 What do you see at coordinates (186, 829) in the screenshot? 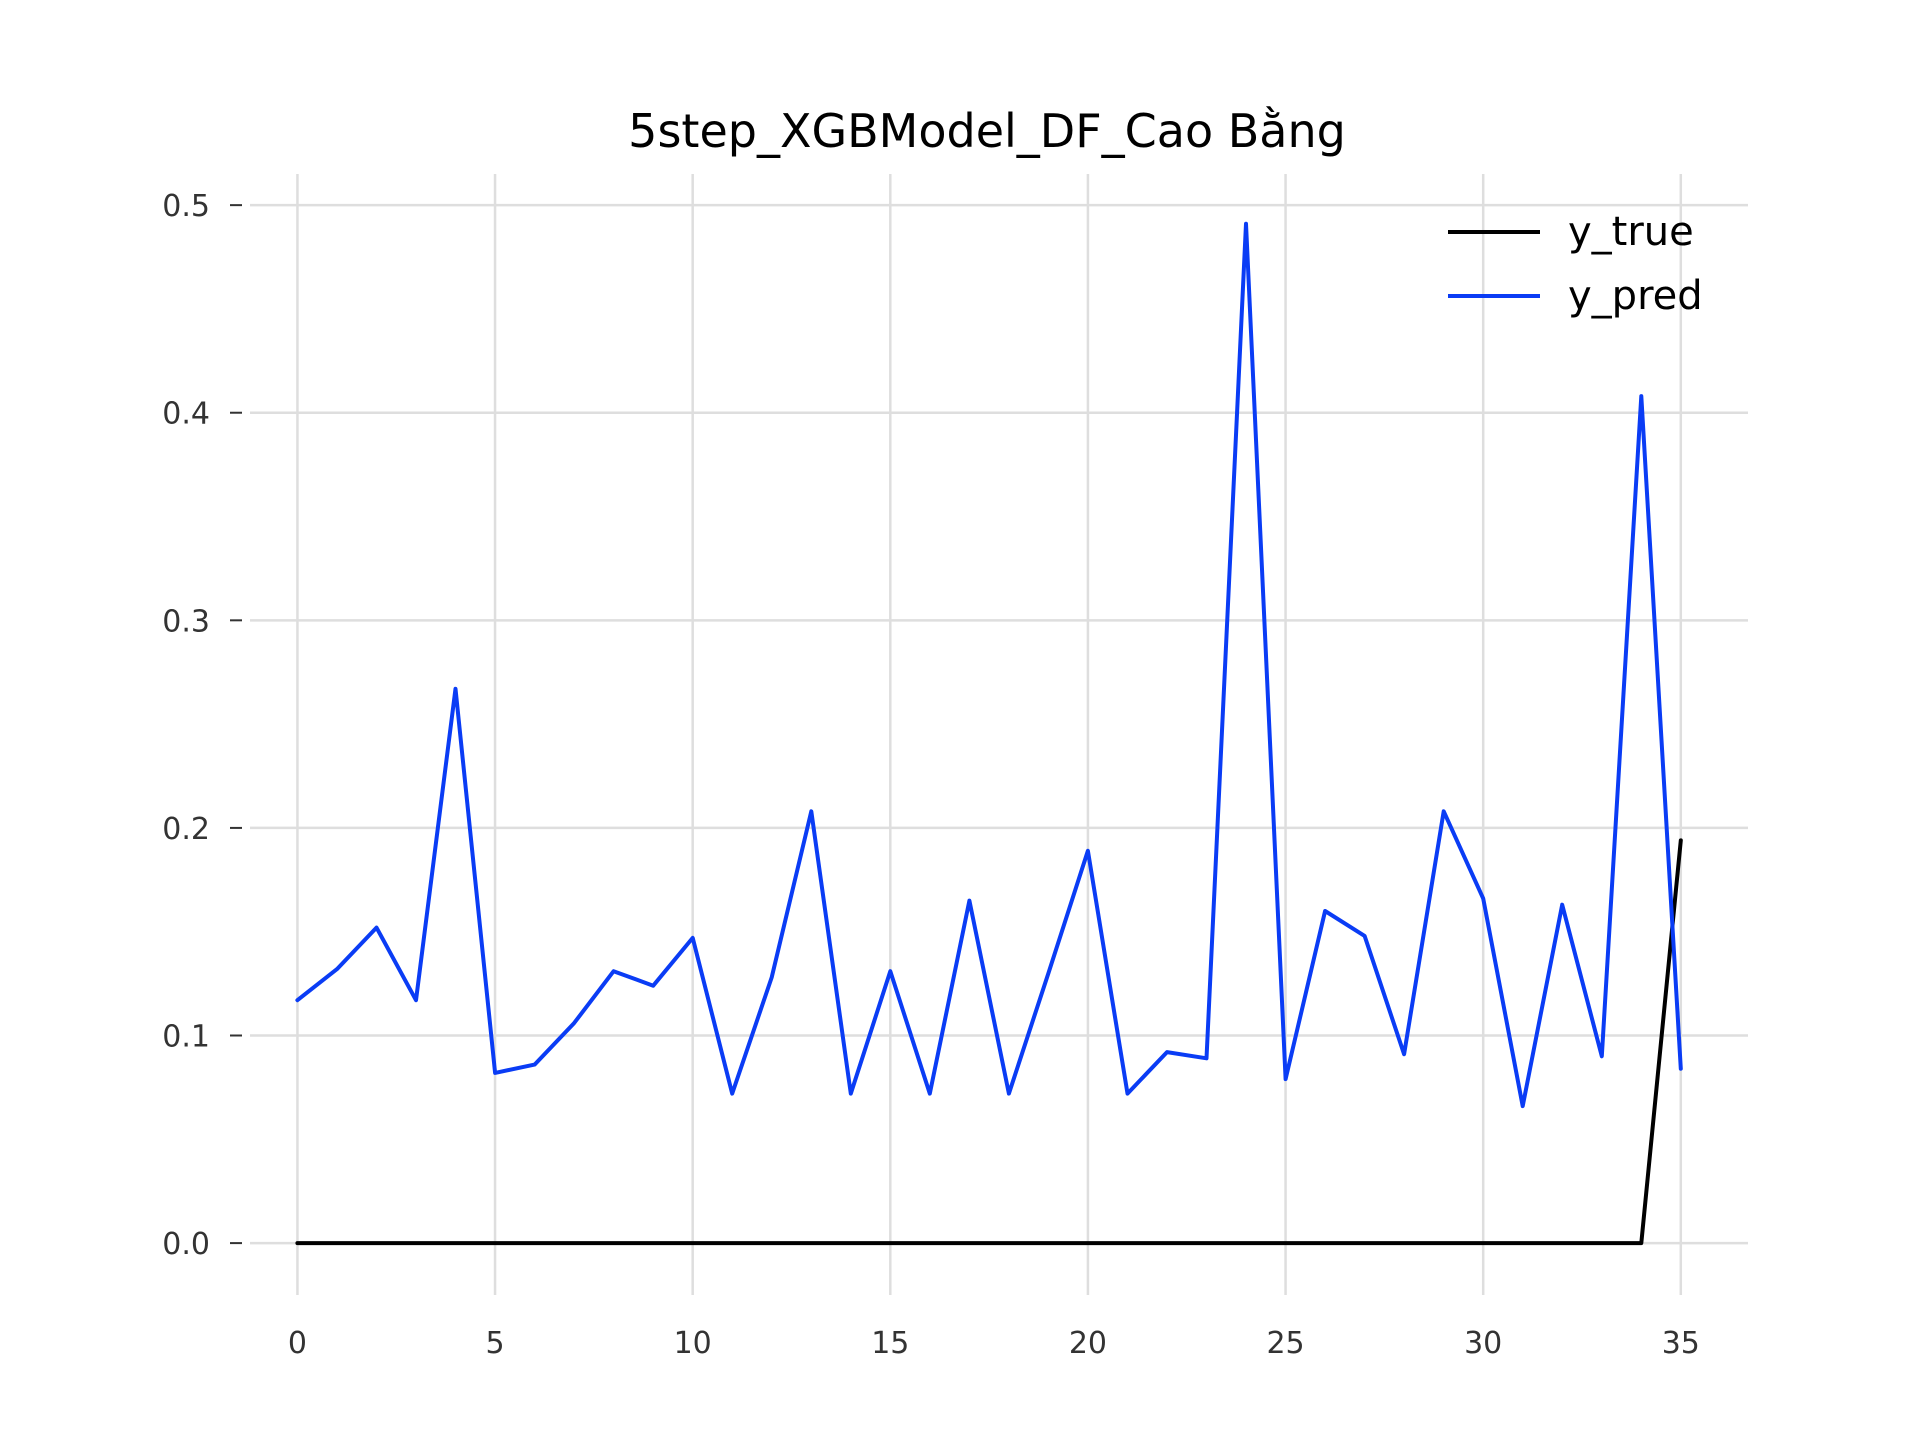
I see `y-tick-label: 0.2` at bounding box center [186, 829].